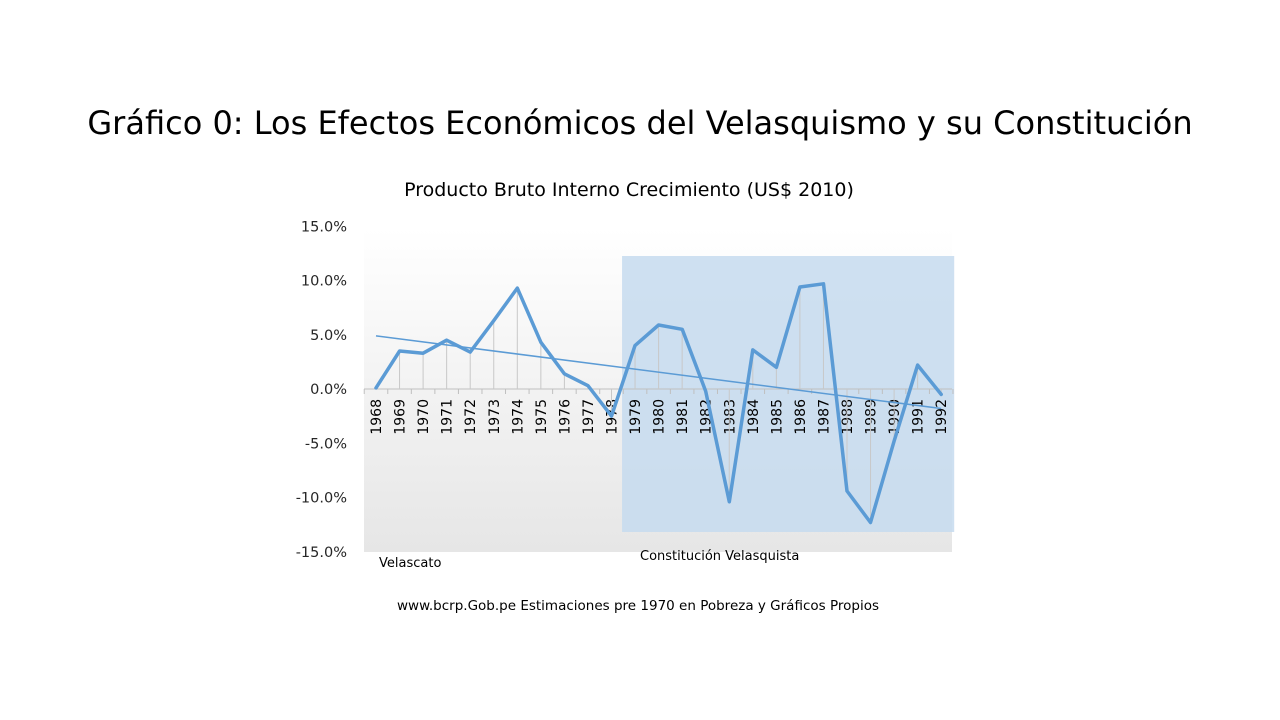  What do you see at coordinates (410, 563) in the screenshot?
I see `region-label-0: Velascato` at bounding box center [410, 563].